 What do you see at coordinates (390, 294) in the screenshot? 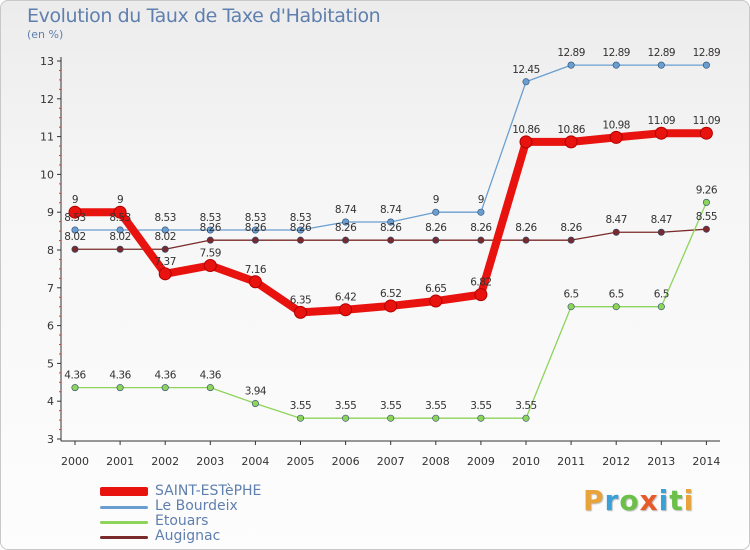
I see `data-label: 6.52` at bounding box center [390, 294].